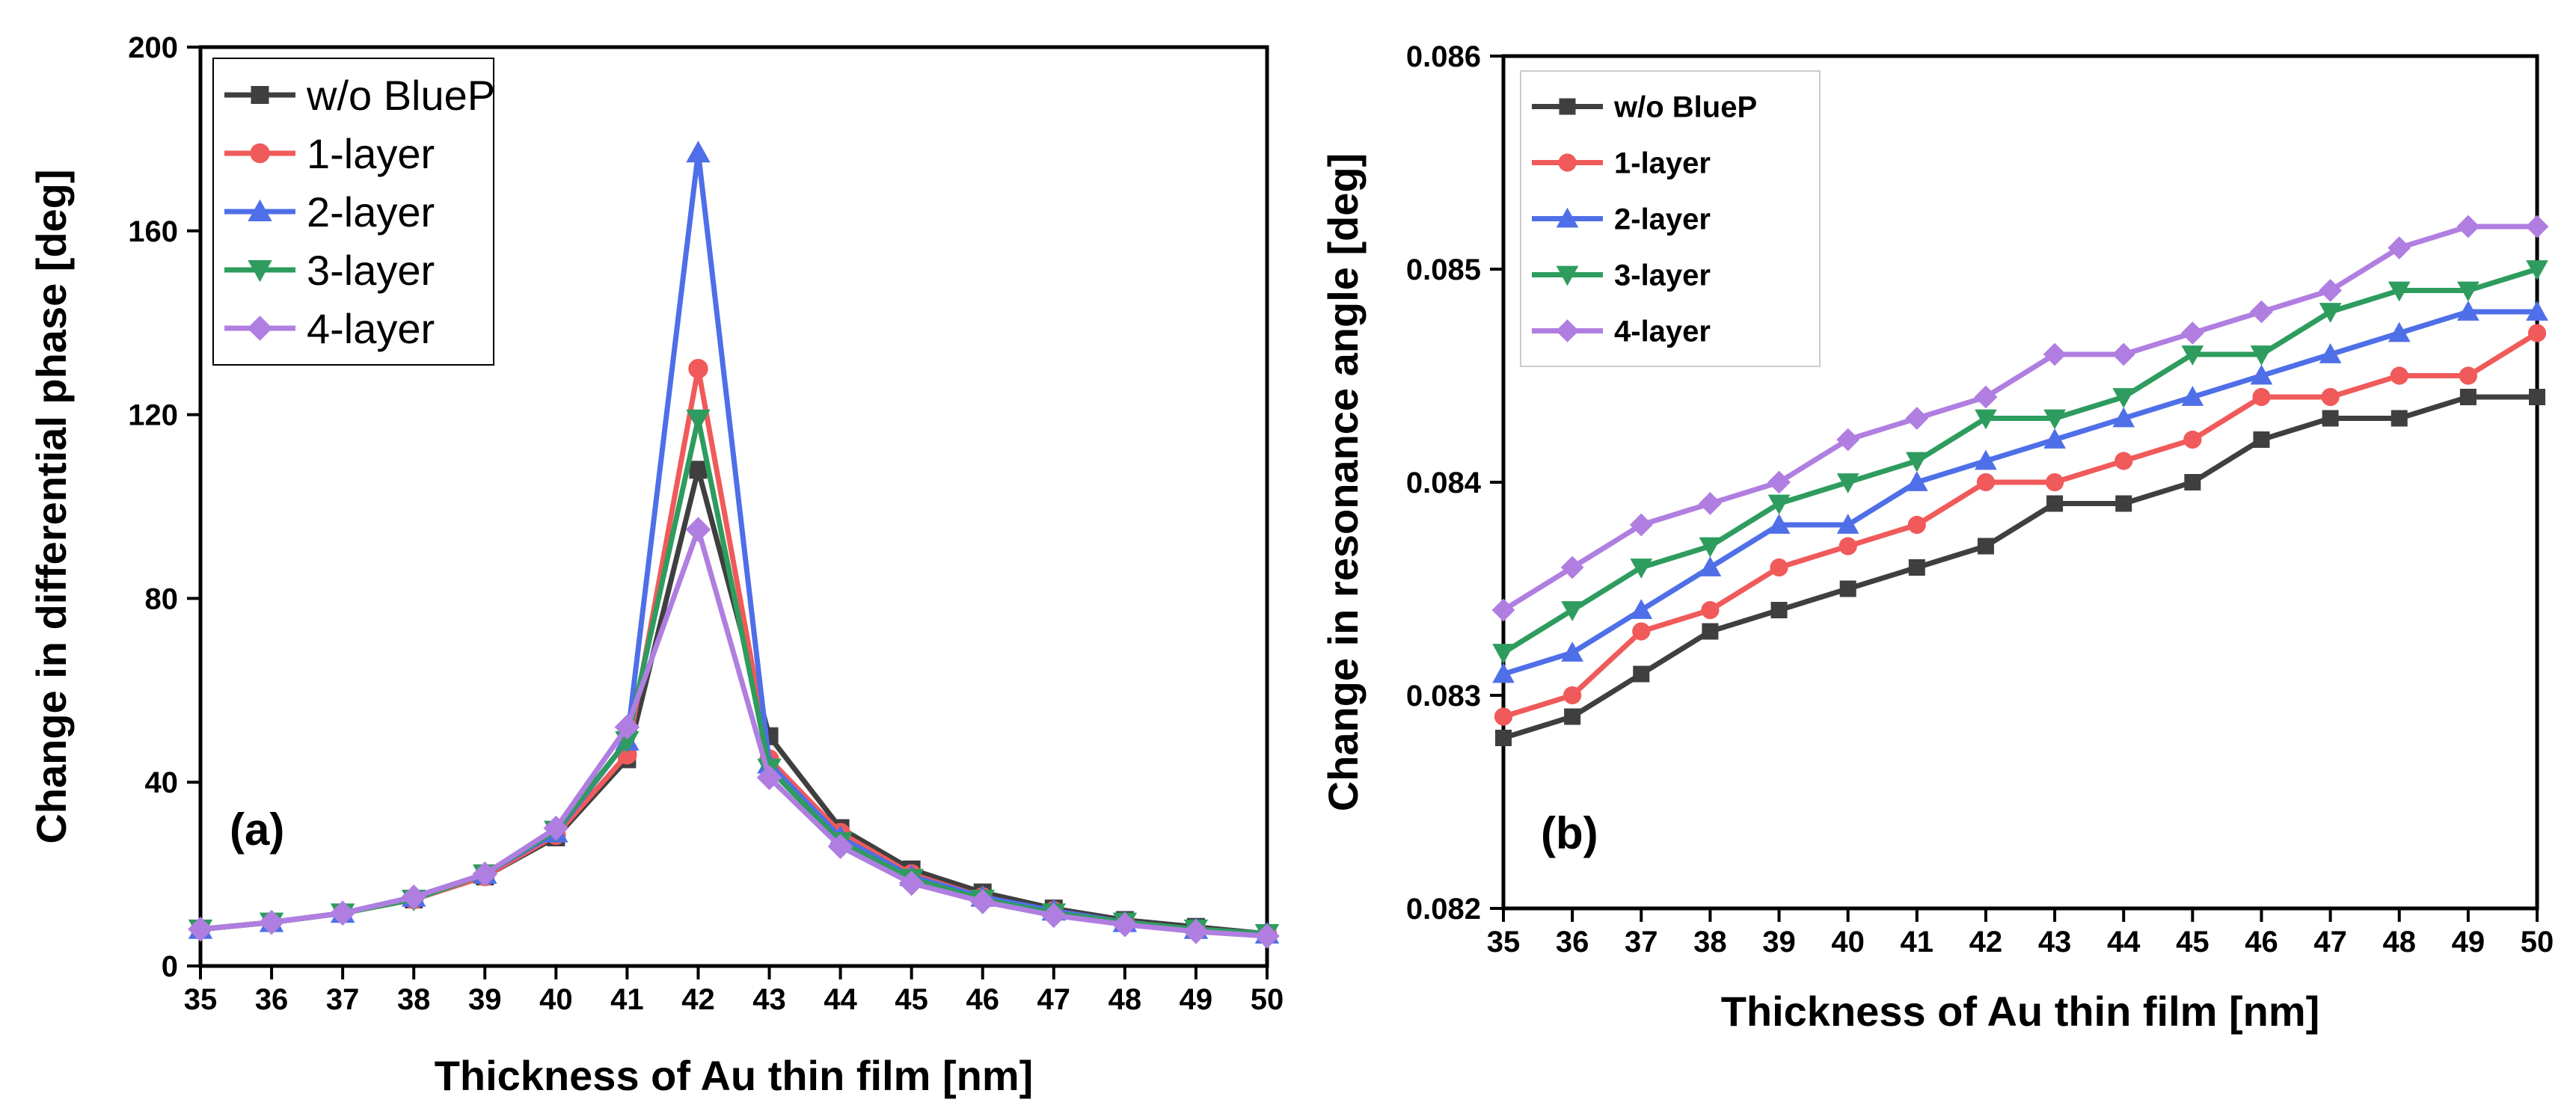 The image size is (2576, 1117). Describe the element at coordinates (2020, 1011) in the screenshot. I see `x-axis-title-b: Thickness of Au thin film [nm]` at that location.